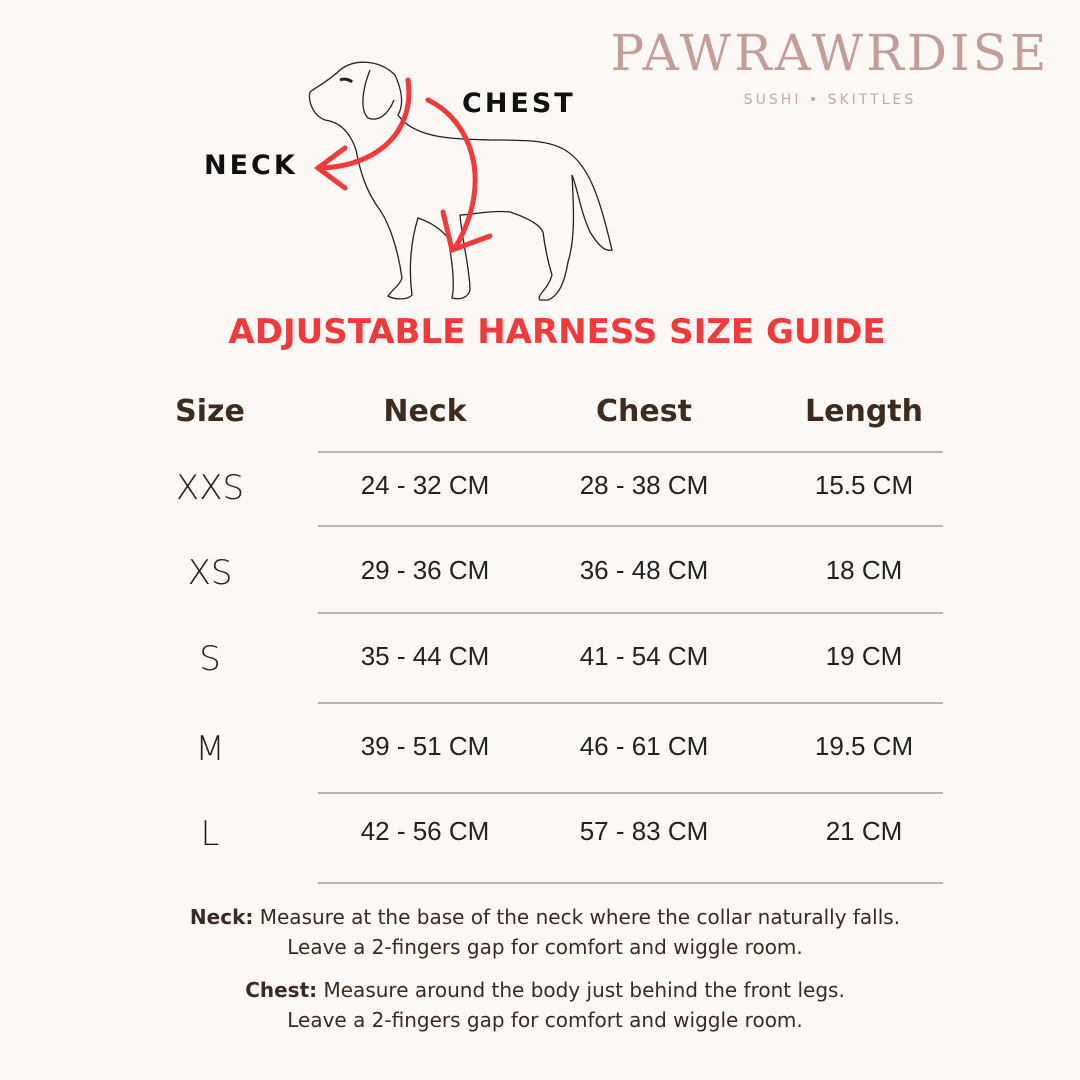  Describe the element at coordinates (644, 411) in the screenshot. I see `header-chest: Chest` at that location.